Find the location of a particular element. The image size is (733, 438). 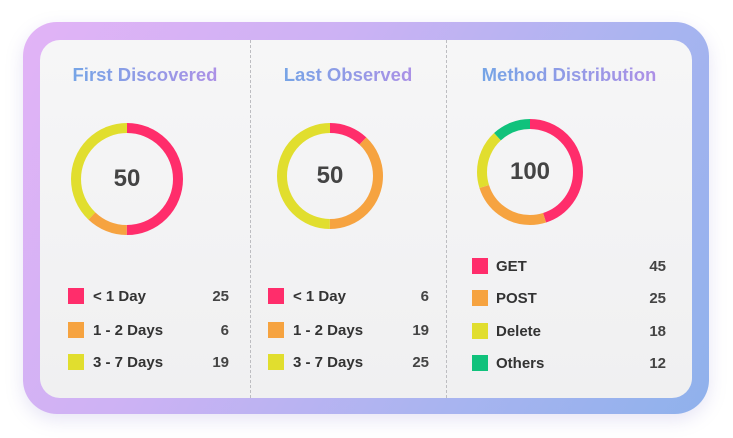

legend-item: 3 - 7 Days 19 is located at coordinates (145, 362).